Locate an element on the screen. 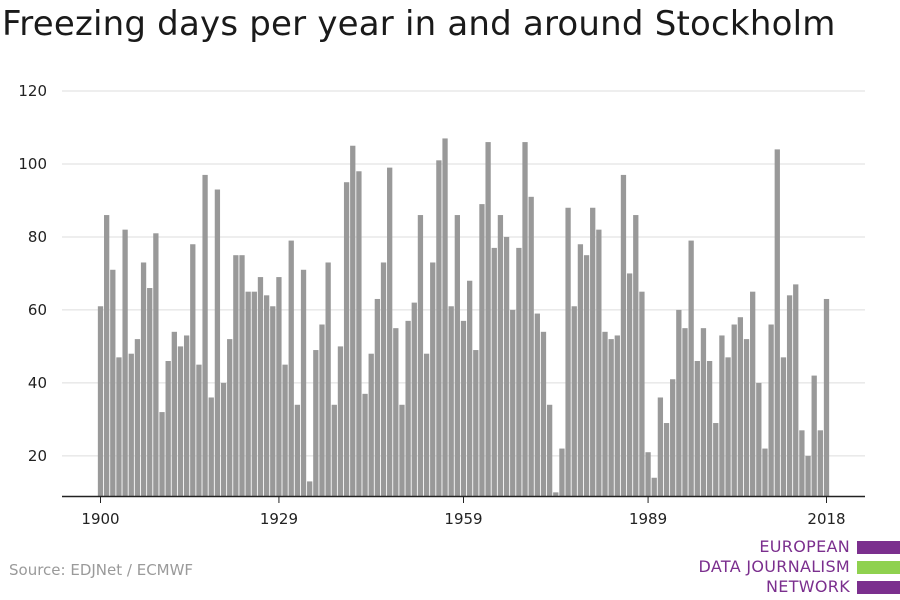 The height and width of the screenshot is (600, 900). bar-2017 is located at coordinates (820, 463).